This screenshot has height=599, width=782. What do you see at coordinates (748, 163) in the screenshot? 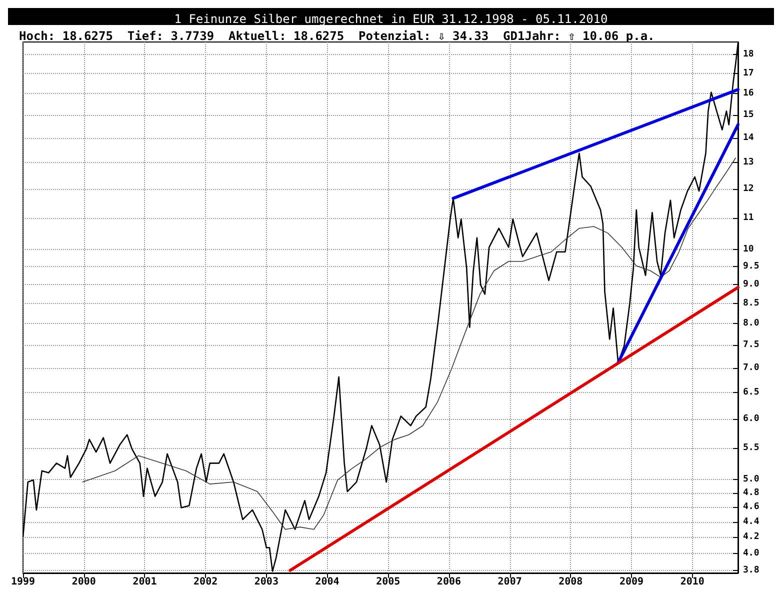
I see `y-tick-label: 13` at bounding box center [748, 163].